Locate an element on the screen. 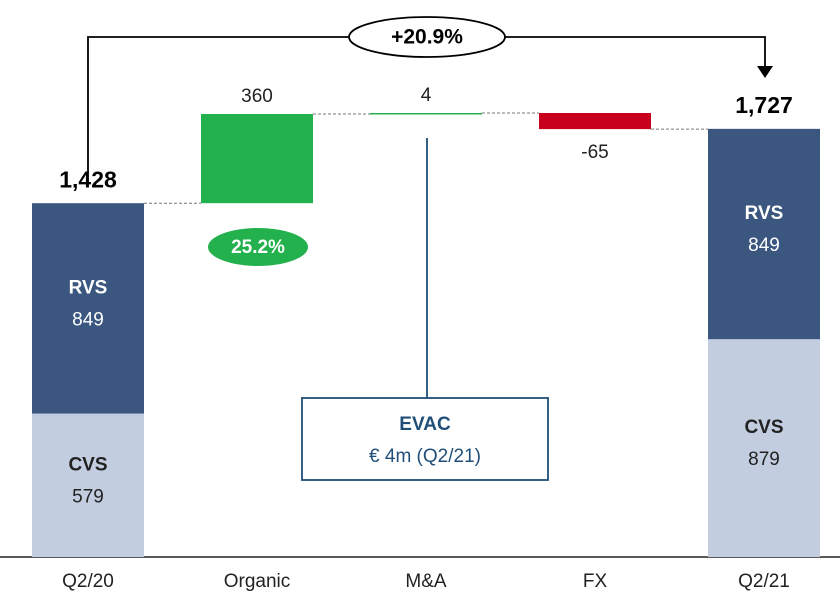 The image size is (840, 599). growth-label: +20.9% is located at coordinates (427, 37).